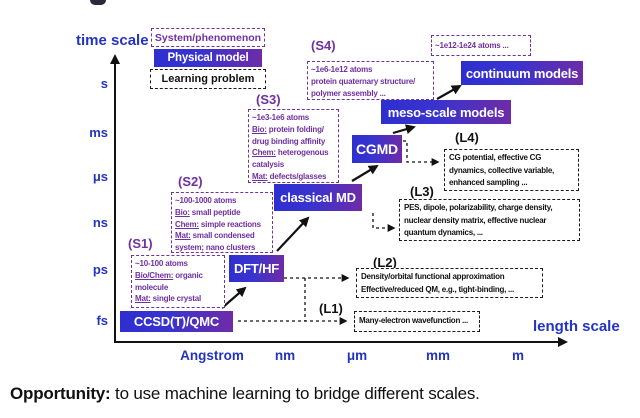 This screenshot has height=418, width=640. What do you see at coordinates (502, 170) in the screenshot?
I see `text-line: dynamics, collective variable,` at bounding box center [502, 170].